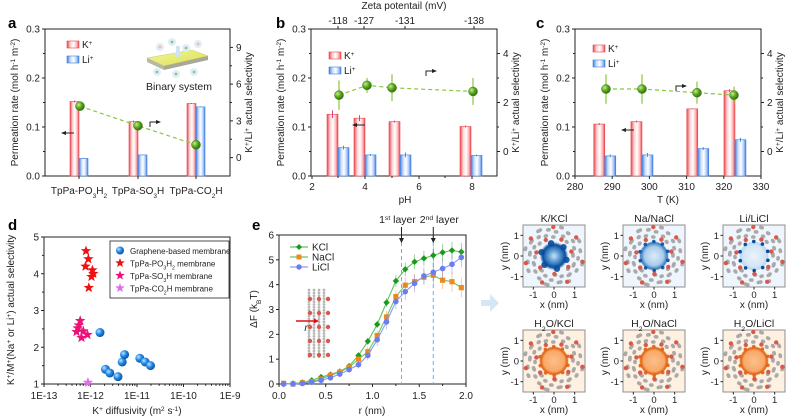  What do you see at coordinates (120, 275) in the screenshot?
I see `legend-marker-star` at bounding box center [120, 275].